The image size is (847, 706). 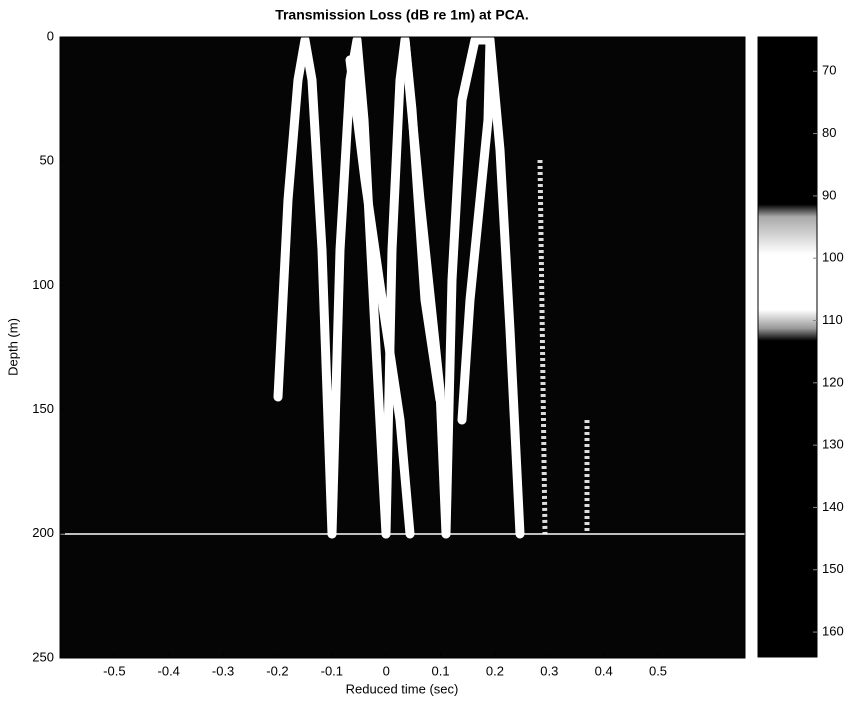 What do you see at coordinates (402, 15) in the screenshot?
I see `chart-title: Transmission Loss (dB re 1m) at PCA.` at bounding box center [402, 15].